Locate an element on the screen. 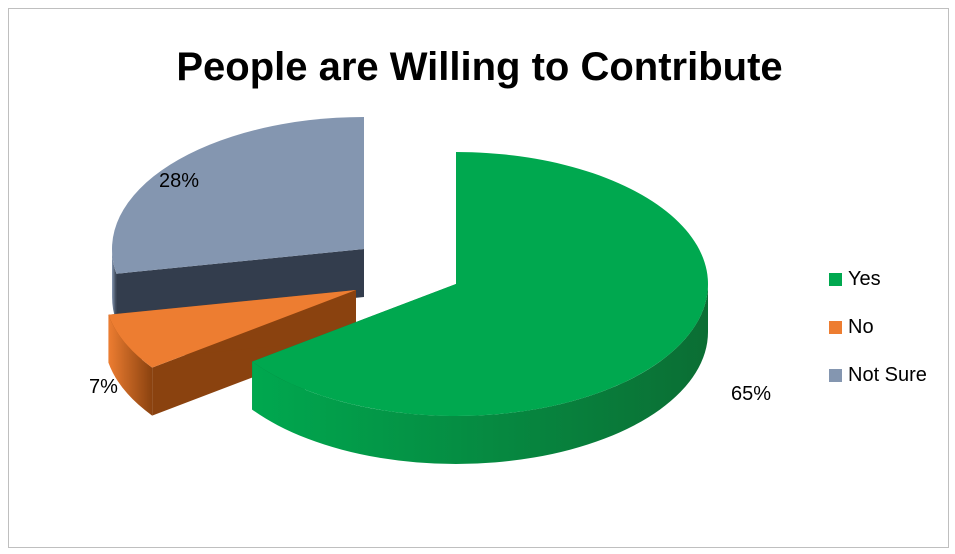 The width and height of the screenshot is (955, 554). legend: Yes No Not Sure is located at coordinates (878, 339).